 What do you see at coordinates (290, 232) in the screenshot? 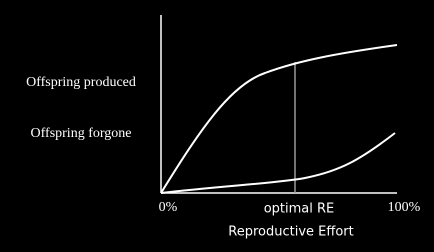
I see `x-axis-title: Reproductive Effort` at bounding box center [290, 232].